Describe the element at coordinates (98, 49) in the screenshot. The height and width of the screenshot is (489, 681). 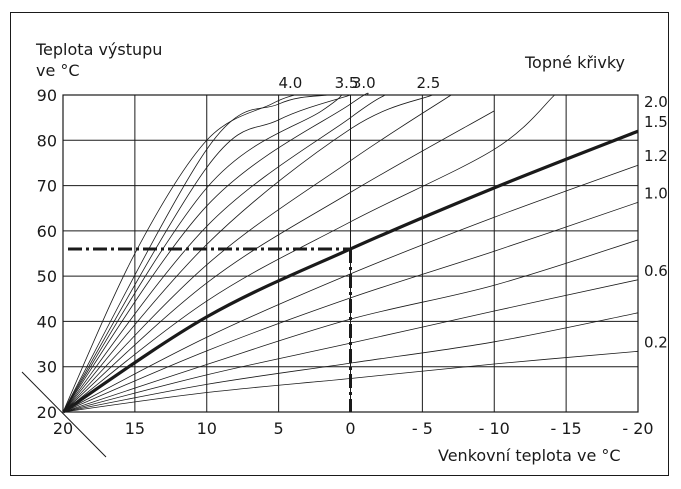
I see `y-axis-label-line-1: Teplota výstupu` at that location.